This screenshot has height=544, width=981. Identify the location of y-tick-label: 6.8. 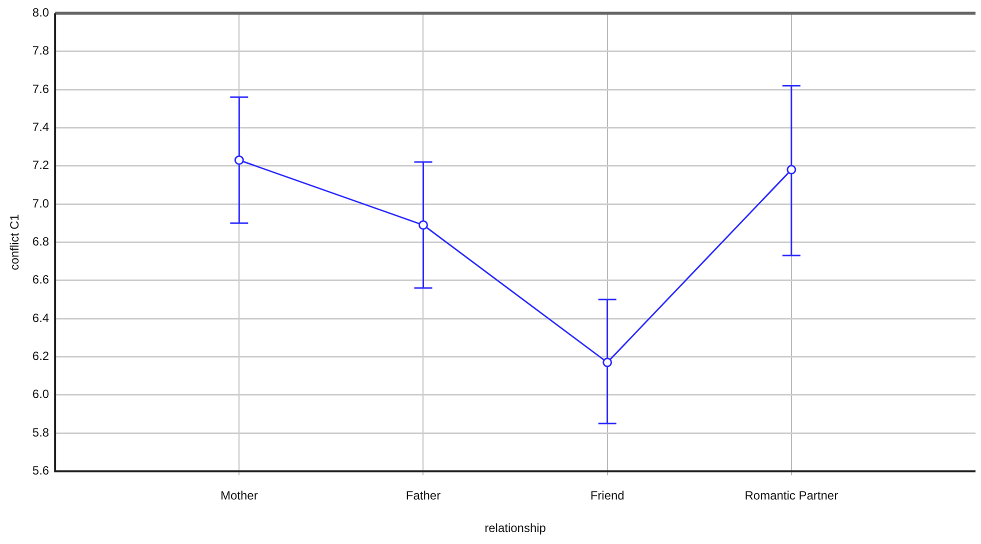
(41, 241).